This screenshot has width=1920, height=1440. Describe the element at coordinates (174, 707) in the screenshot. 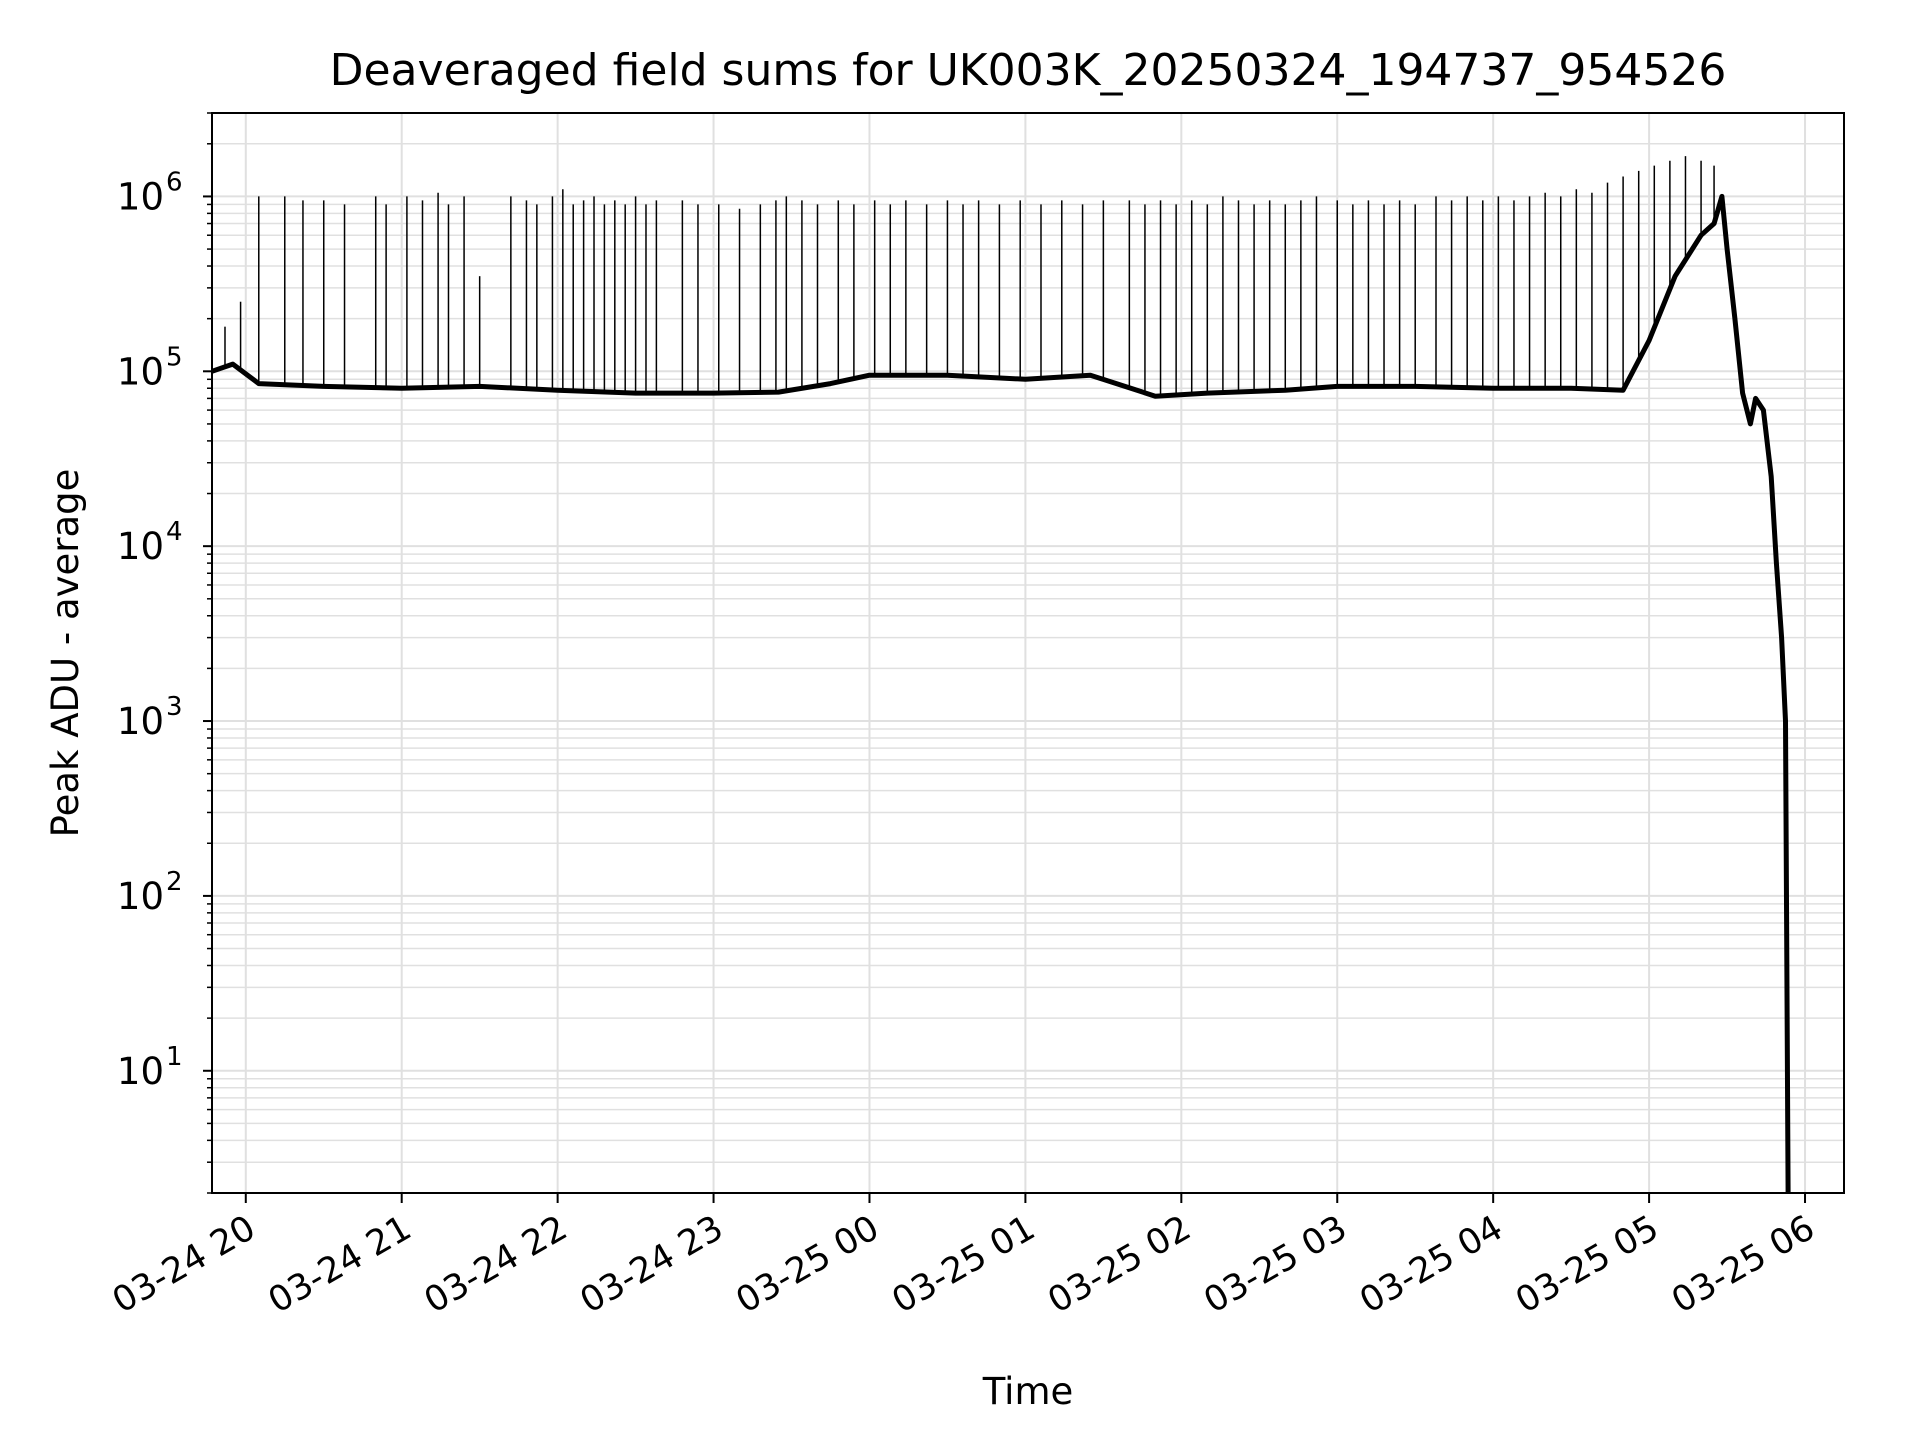

I see `y-tick-exponent: 3` at that location.